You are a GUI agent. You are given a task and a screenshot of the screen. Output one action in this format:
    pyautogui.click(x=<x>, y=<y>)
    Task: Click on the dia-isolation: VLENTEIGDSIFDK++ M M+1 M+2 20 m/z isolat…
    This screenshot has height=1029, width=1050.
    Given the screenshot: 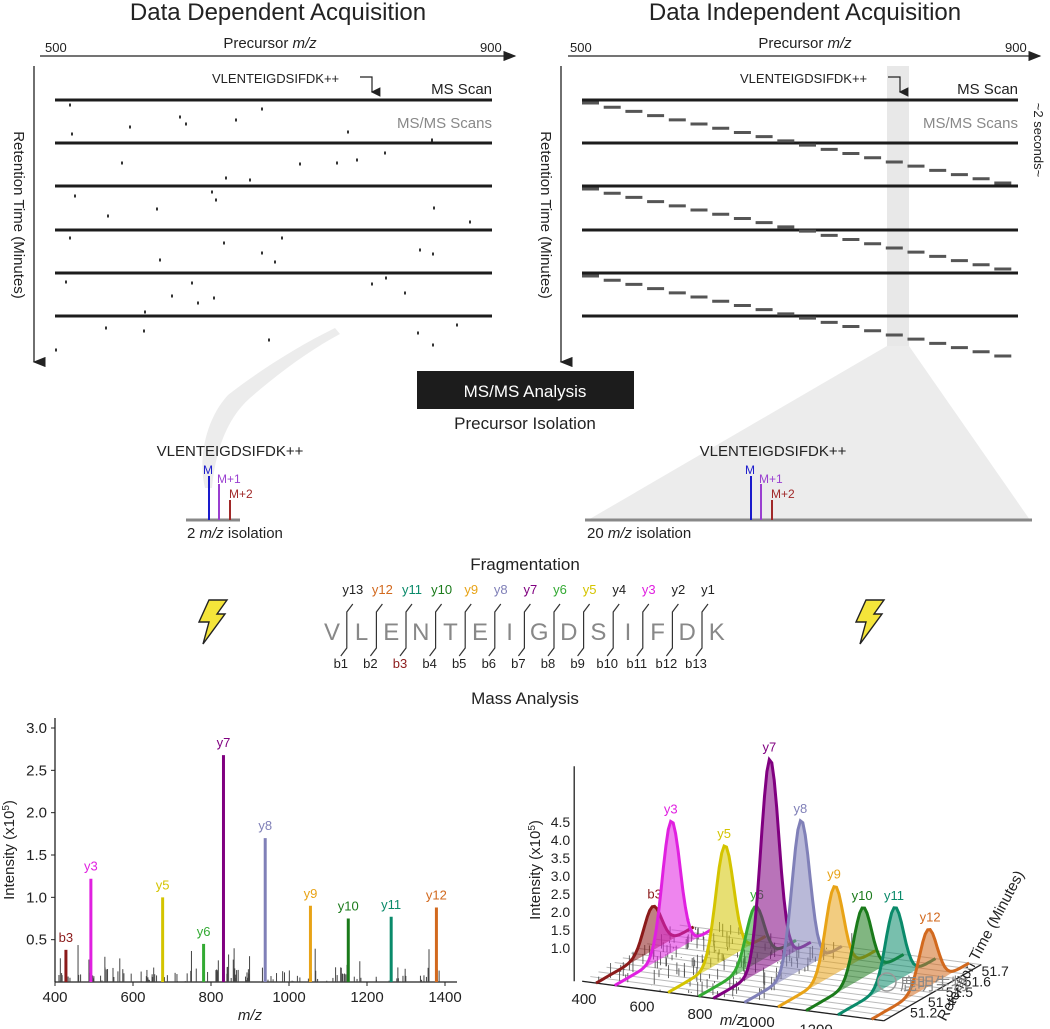 What is the action you would take?
    pyautogui.click(x=808, y=492)
    